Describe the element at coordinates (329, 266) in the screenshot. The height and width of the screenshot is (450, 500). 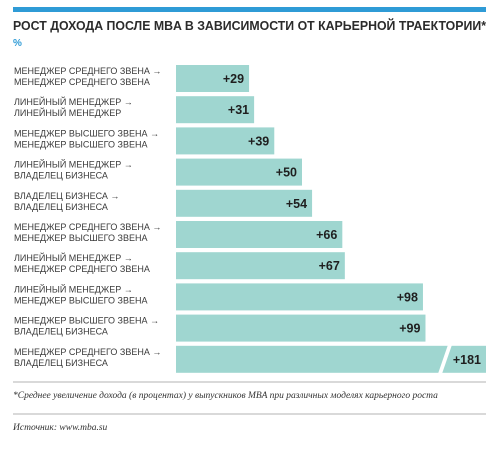
I see `value-label: +67` at that location.